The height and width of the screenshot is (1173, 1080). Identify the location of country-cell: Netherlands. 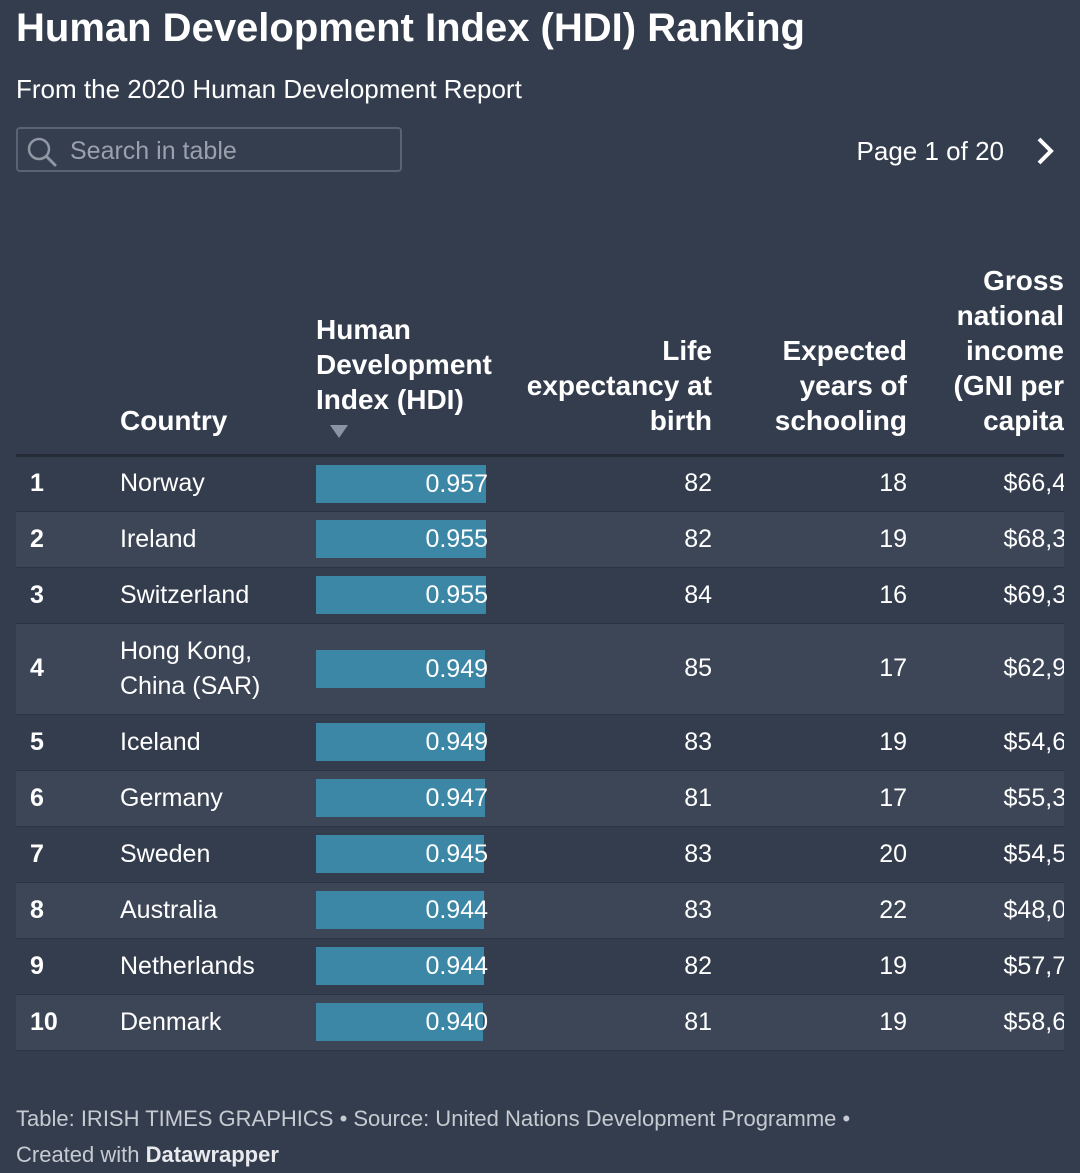
(218, 966).